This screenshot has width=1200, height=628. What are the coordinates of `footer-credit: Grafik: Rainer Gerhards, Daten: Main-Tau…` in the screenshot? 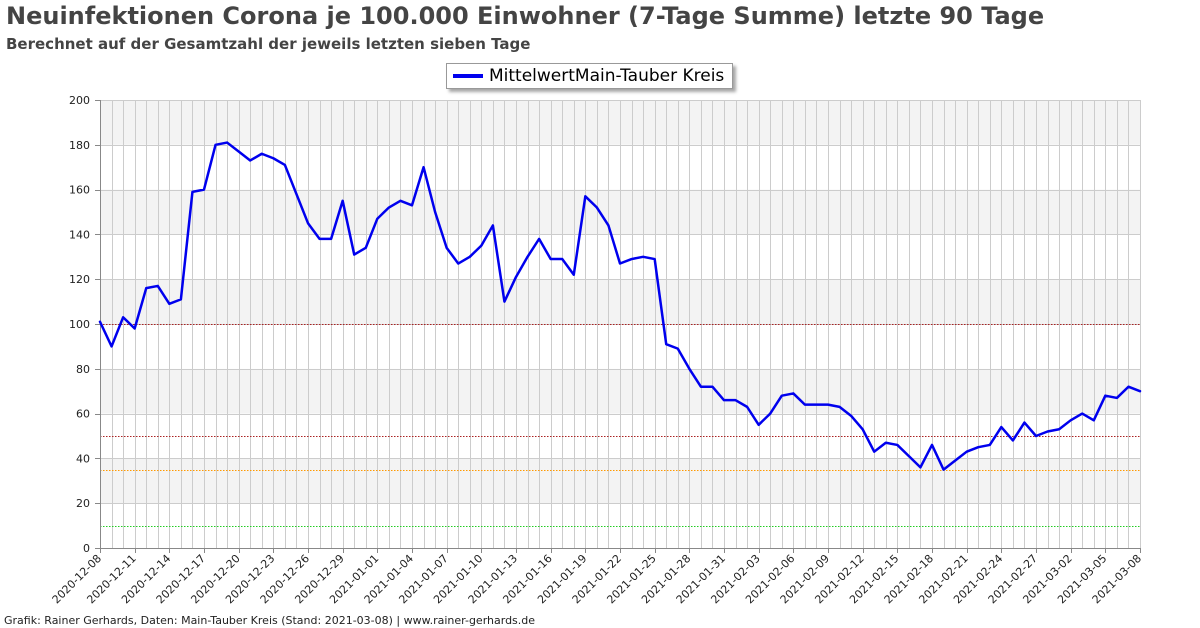 It's located at (270, 620).